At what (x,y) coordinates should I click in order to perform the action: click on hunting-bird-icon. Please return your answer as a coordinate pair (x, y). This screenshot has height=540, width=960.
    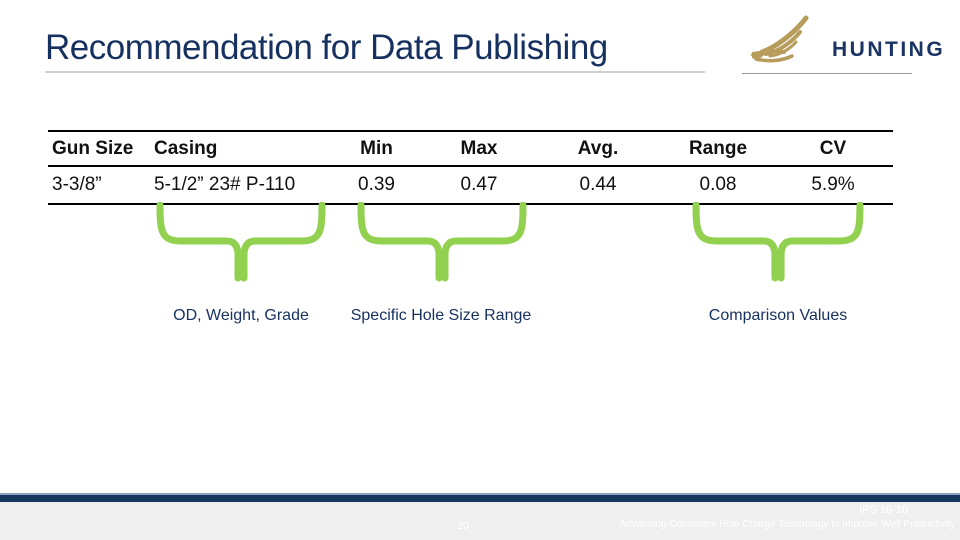
    Looking at the image, I should click on (789, 40).